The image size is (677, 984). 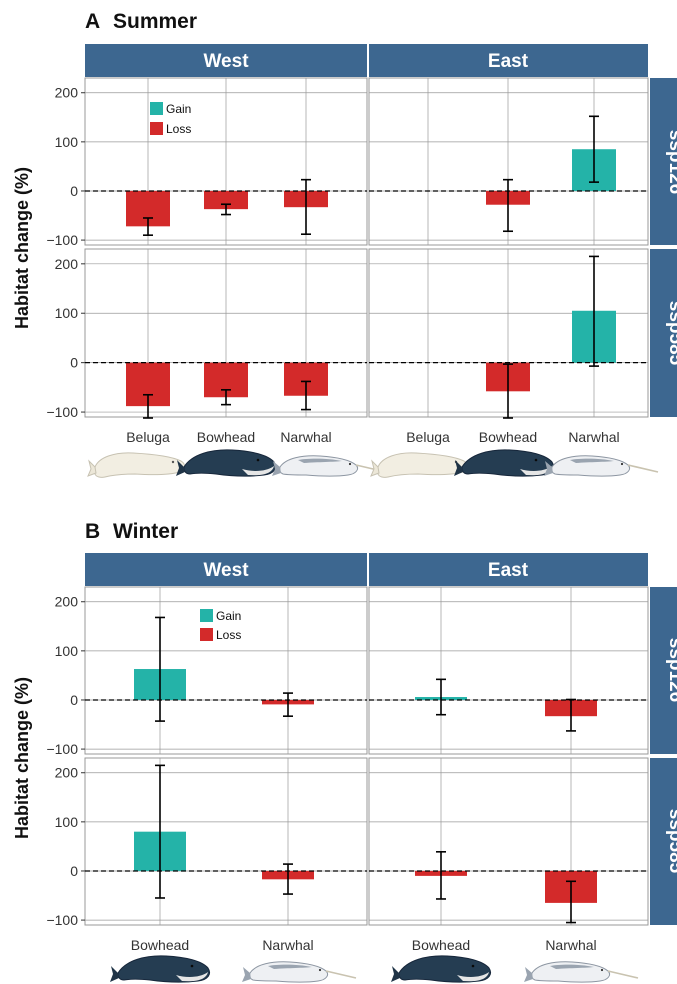 What do you see at coordinates (74, 700) in the screenshot?
I see `y-tick-label-0-west-ssp126-b: 0` at bounding box center [74, 700].